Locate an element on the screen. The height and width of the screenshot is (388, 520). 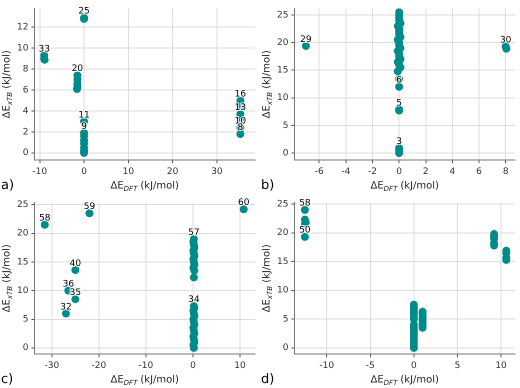
annotation: 60 is located at coordinates (244, 203).